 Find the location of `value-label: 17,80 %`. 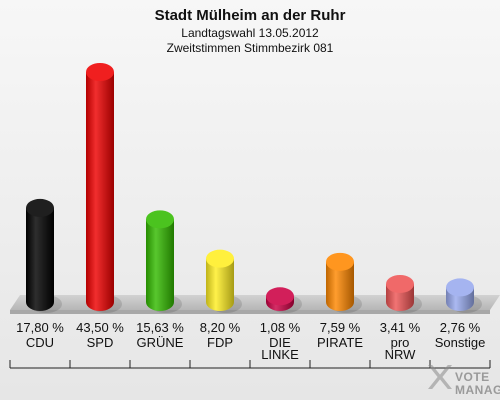

value-label: 17,80 % is located at coordinates (40, 327).